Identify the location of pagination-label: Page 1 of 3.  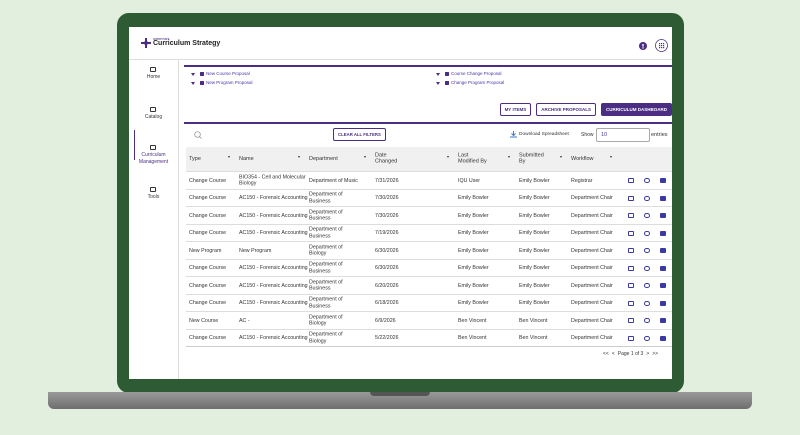
(630, 354).